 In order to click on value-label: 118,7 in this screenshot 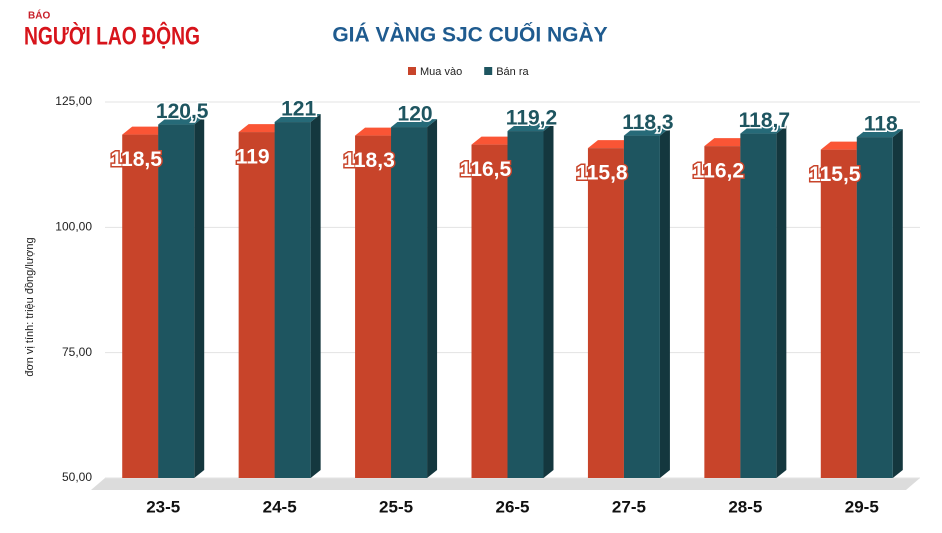, I will do `click(764, 120)`.